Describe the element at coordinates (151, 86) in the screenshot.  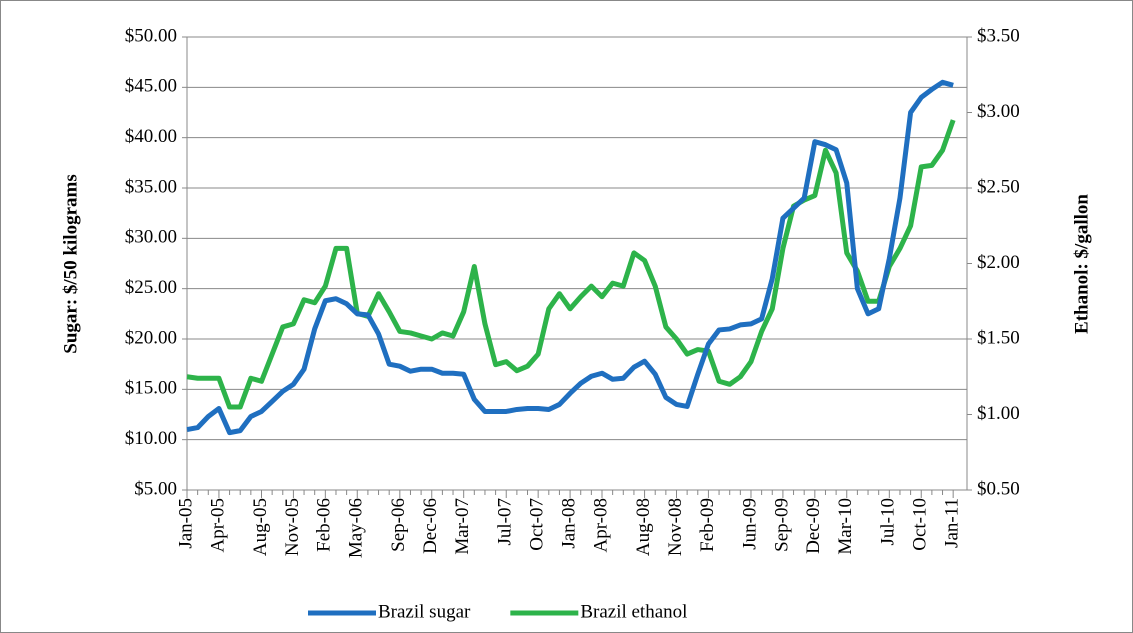
I see `y-tick-label: $45.00` at that location.